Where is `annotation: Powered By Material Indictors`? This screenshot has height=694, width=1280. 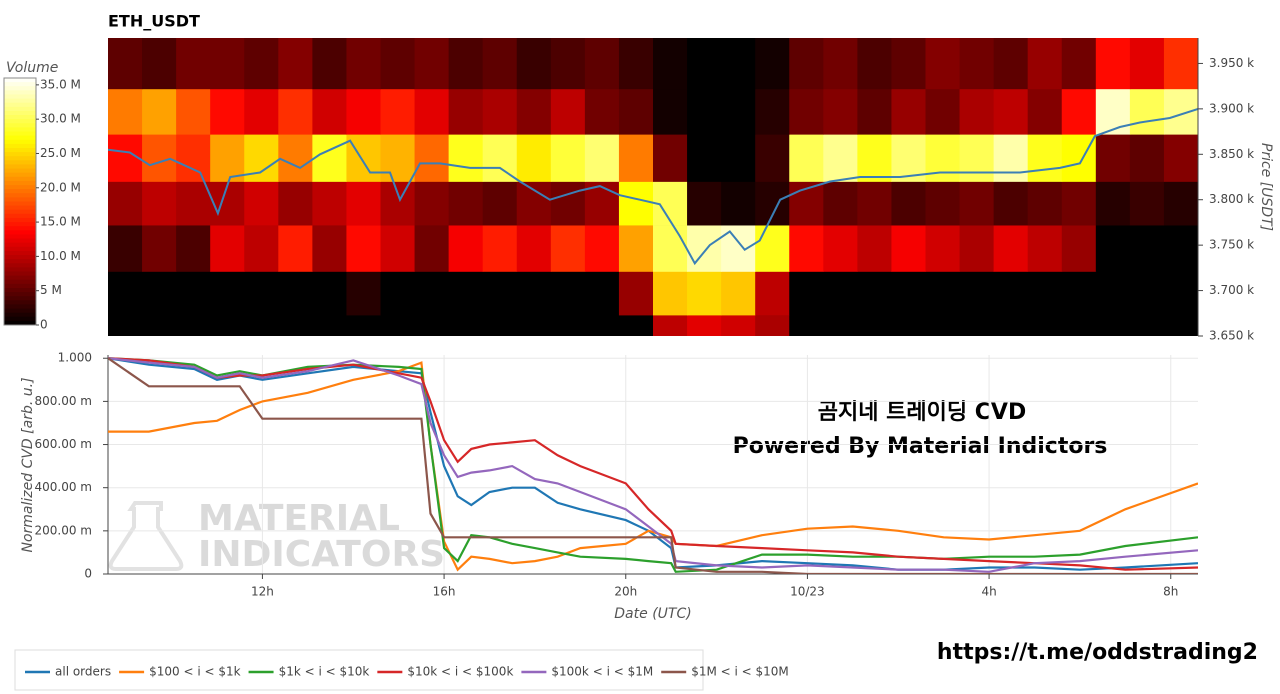 annotation: Powered By Material Indictors is located at coordinates (920, 446).